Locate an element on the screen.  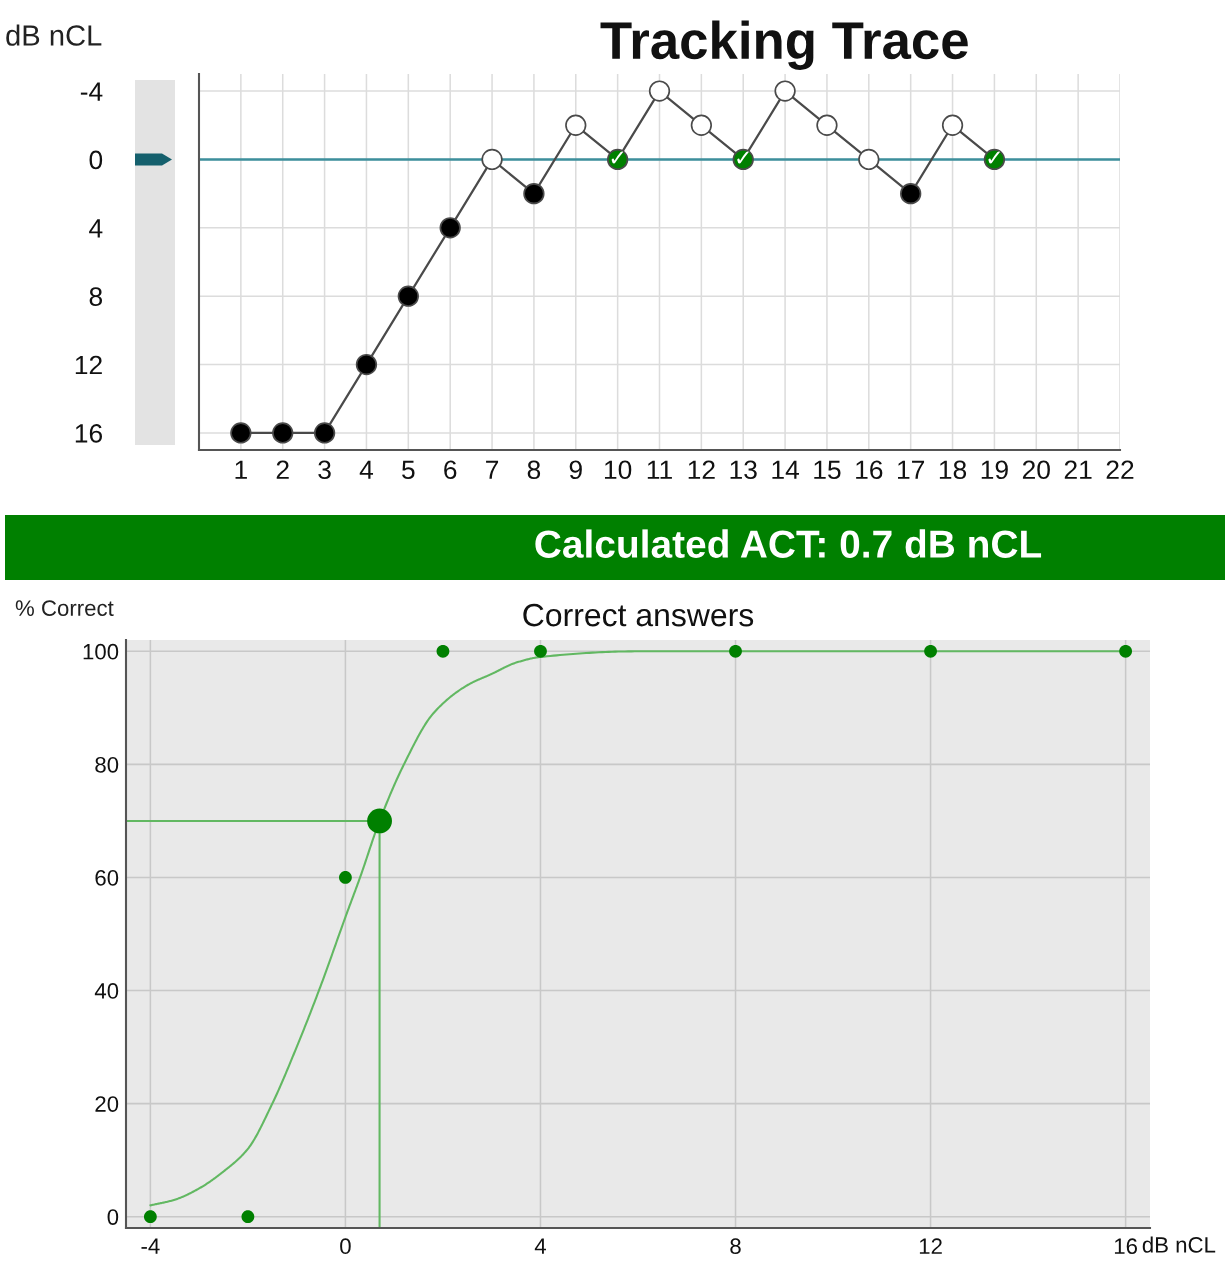
y-axis-title: % Correct is located at coordinates (64, 608).